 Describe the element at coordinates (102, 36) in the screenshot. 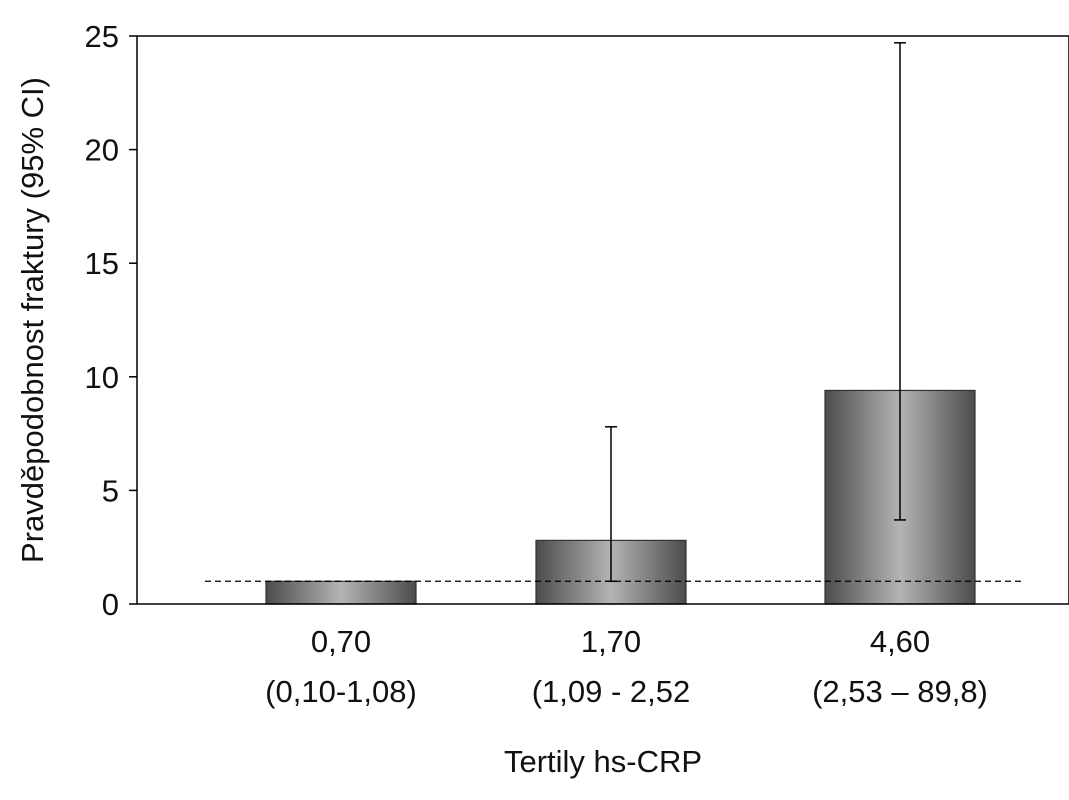

I see `y-tick-label-5: 25` at that location.